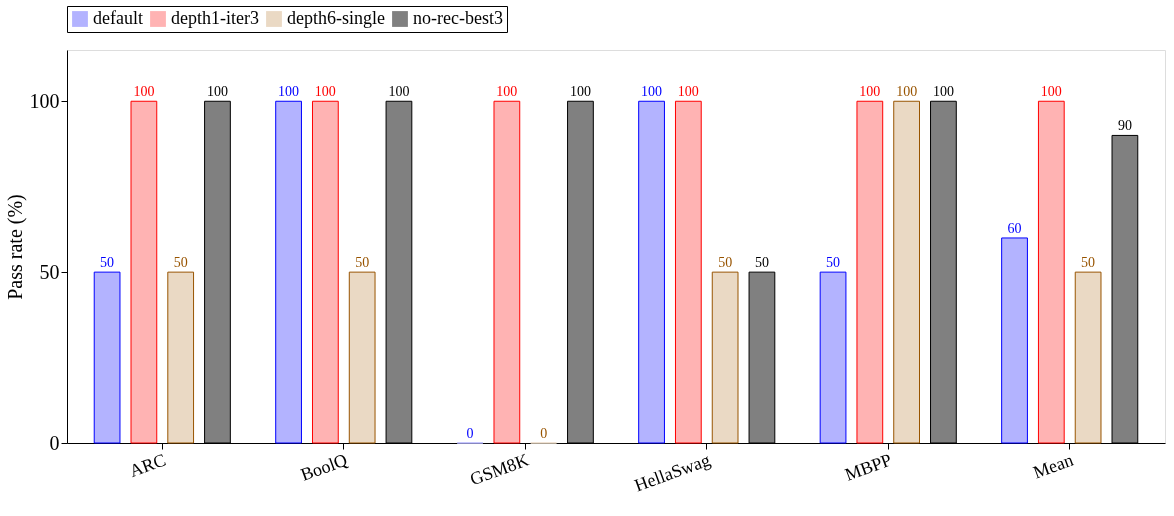 This screenshot has height=516, width=1174. I want to click on legend-label: depth6-single, so click(336, 18).